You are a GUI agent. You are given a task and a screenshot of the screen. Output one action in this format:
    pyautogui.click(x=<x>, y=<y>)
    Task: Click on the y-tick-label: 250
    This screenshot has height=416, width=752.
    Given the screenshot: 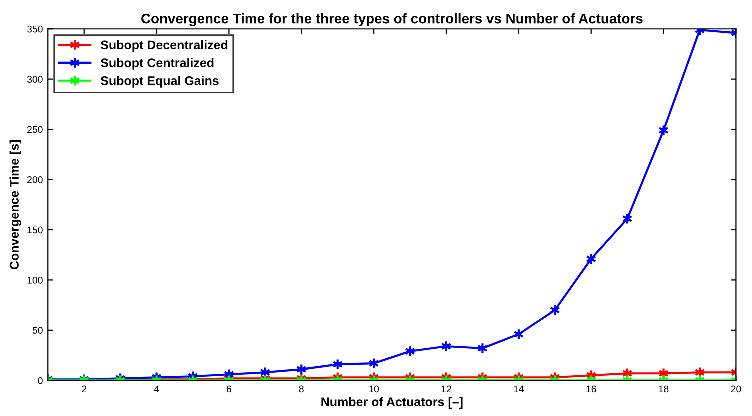 What is the action you would take?
    pyautogui.click(x=35, y=130)
    